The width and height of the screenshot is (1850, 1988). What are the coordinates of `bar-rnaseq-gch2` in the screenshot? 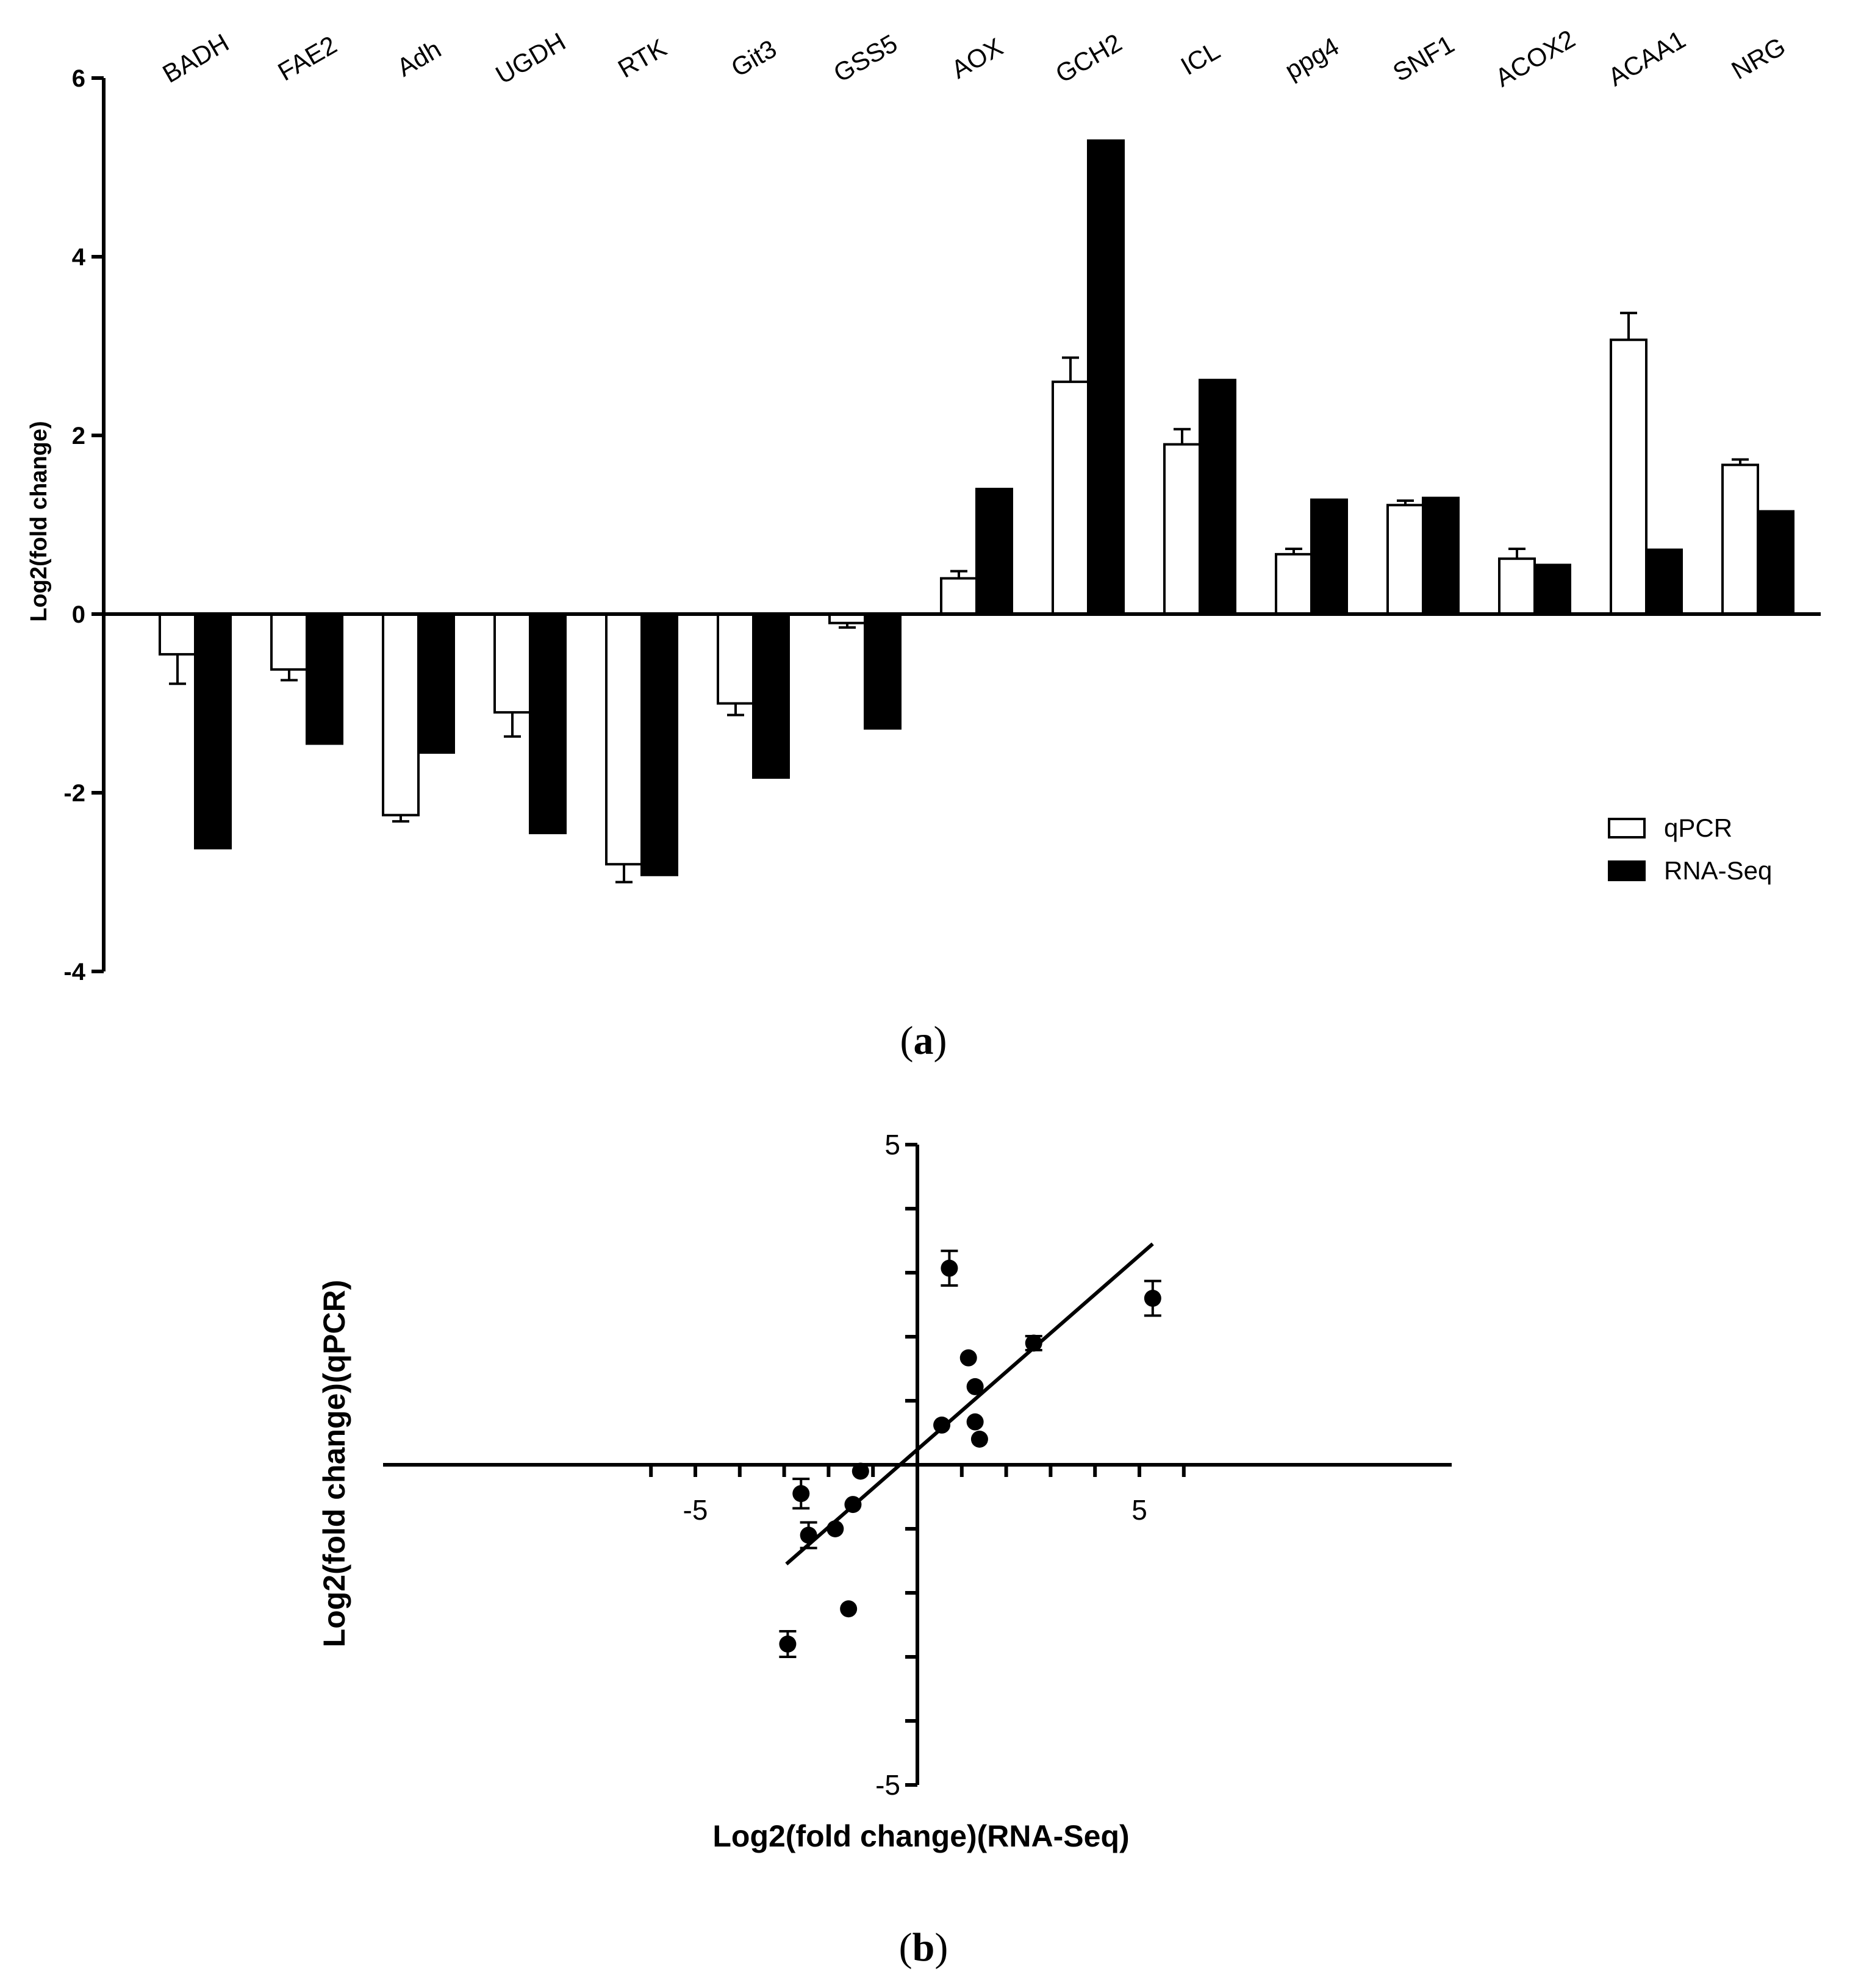 It's located at (1106, 377).